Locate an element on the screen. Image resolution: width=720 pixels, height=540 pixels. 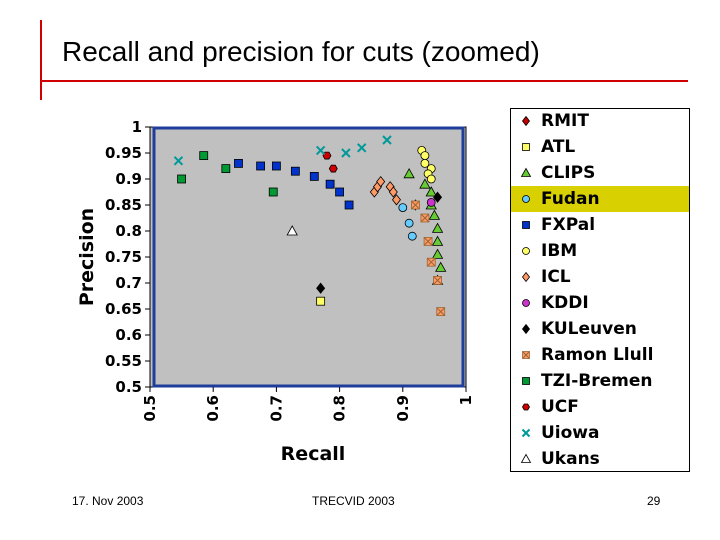
legend-label: RMIT is located at coordinates (565, 121).